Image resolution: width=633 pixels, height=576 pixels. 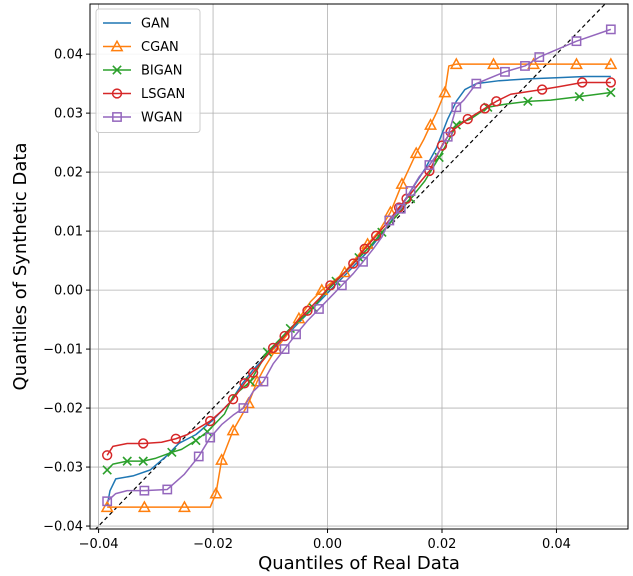 I want to click on y-tick-label: −0.03, so click(x=63, y=468).